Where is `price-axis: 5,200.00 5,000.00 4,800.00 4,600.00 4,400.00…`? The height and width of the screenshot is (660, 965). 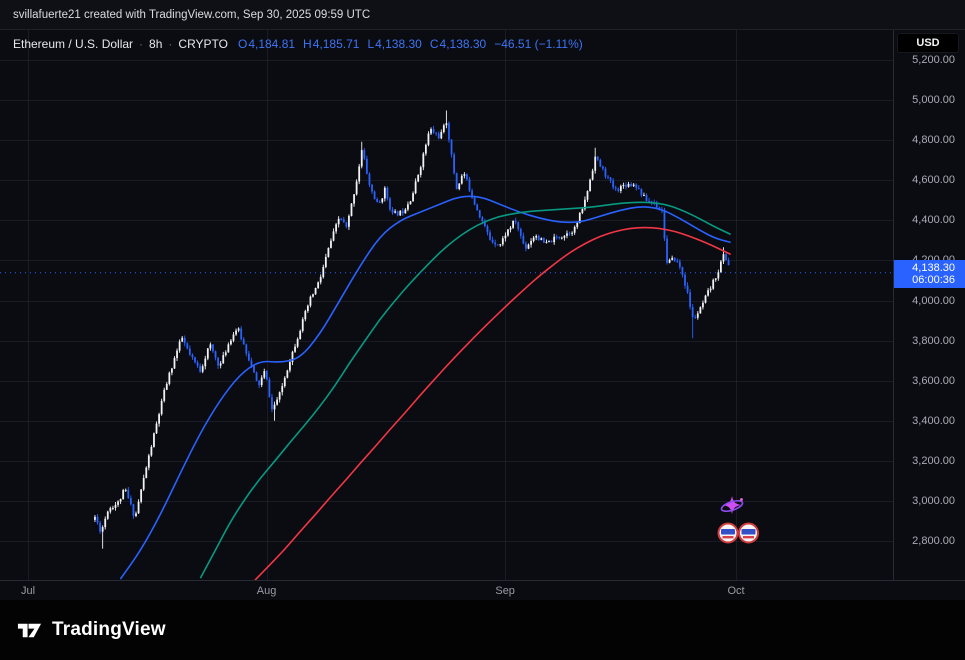 price-axis: 5,200.00 5,000.00 4,800.00 4,600.00 4,400.00… is located at coordinates (929, 305).